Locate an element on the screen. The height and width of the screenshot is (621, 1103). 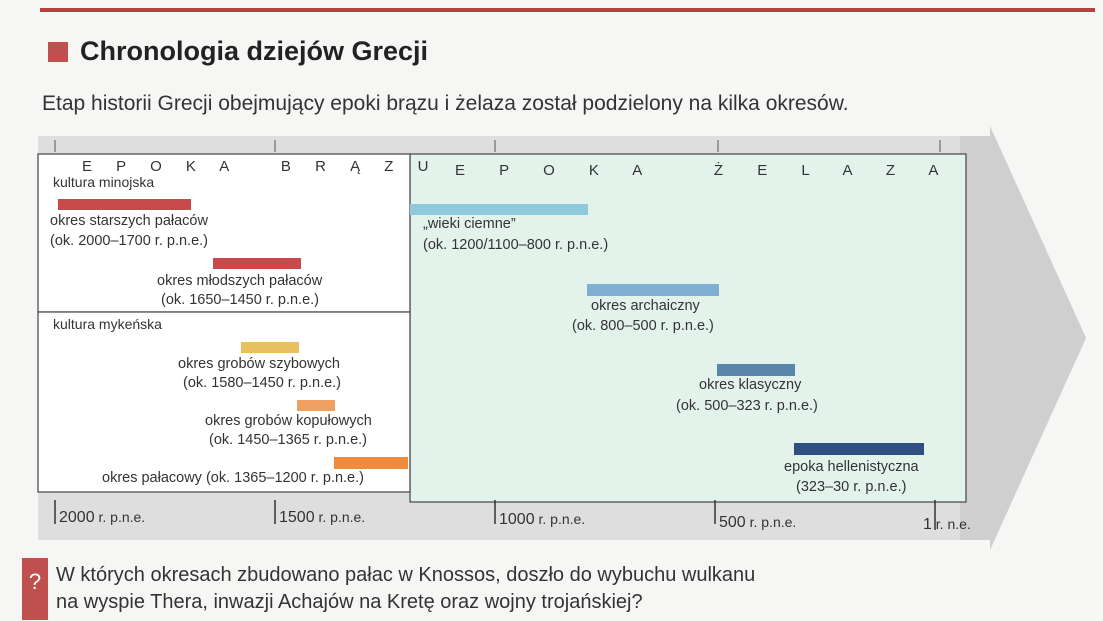
dark-ages-dates: (ok. 1200/1100–800 r. p.n.e.) is located at coordinates (516, 245).